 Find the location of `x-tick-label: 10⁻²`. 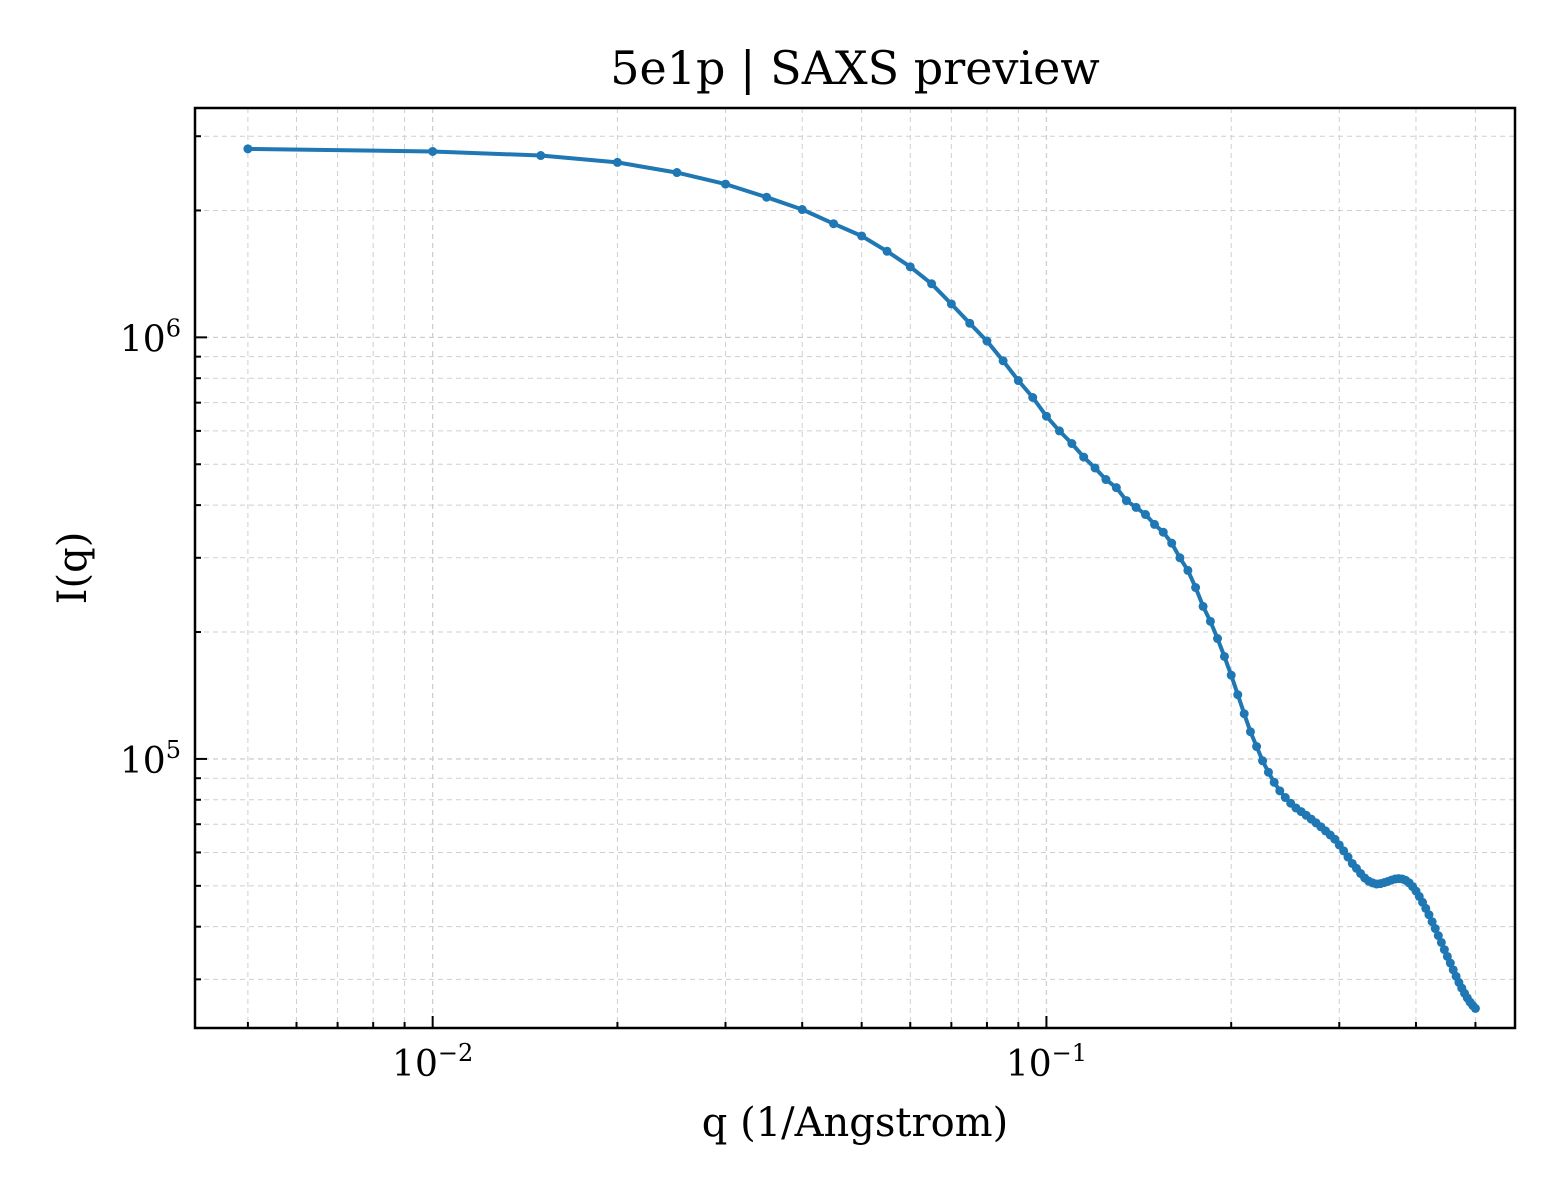

x-tick-label: 10⁻² is located at coordinates (432, 1062).